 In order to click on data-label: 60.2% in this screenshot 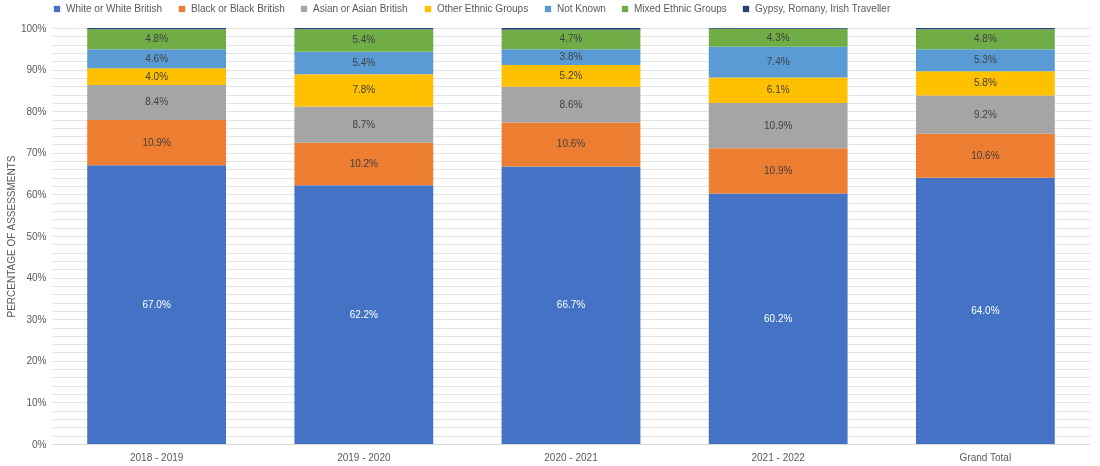, I will do `click(778, 318)`.